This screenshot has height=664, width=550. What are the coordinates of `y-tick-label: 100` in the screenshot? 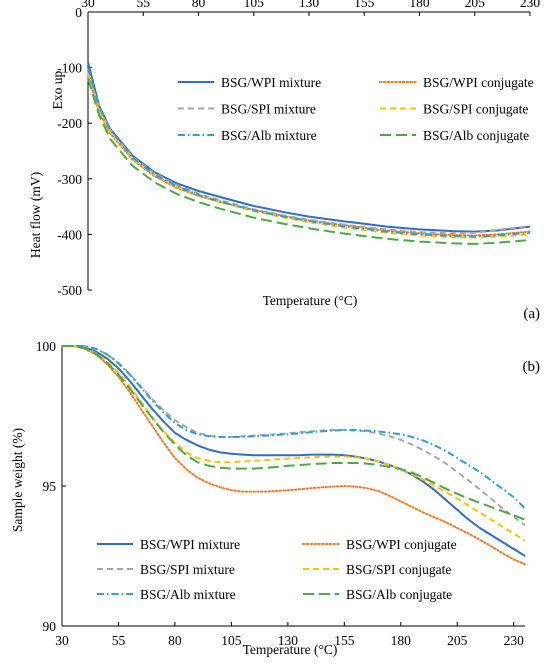 It's located at (46, 346).